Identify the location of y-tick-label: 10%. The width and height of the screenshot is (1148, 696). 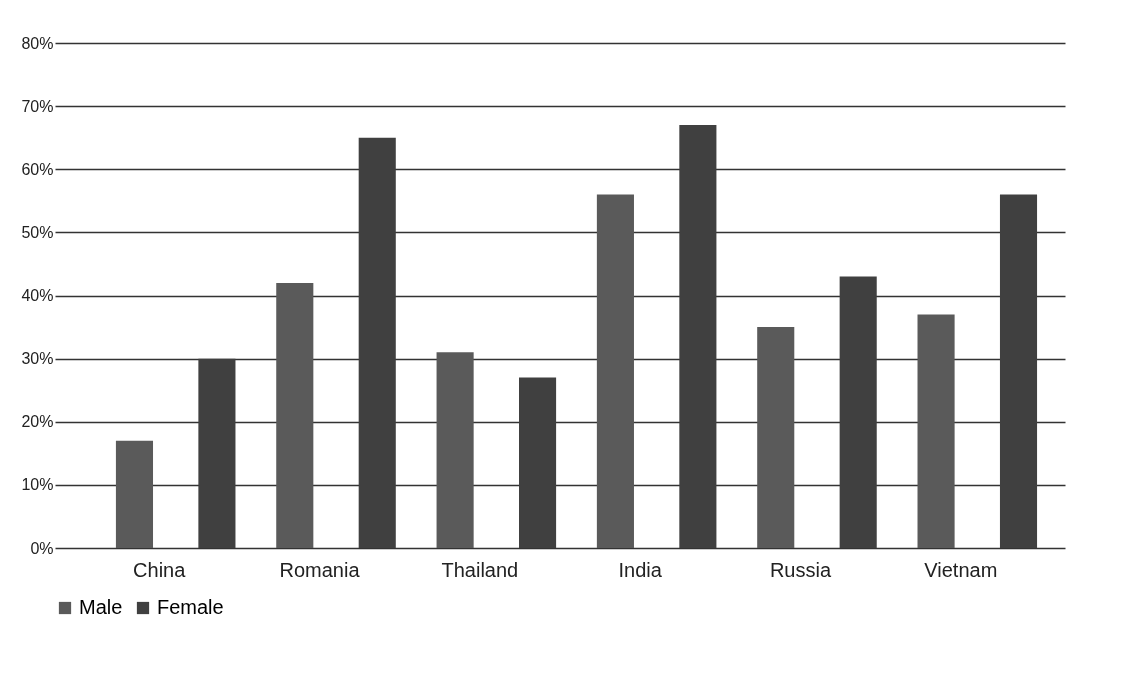
(37, 485).